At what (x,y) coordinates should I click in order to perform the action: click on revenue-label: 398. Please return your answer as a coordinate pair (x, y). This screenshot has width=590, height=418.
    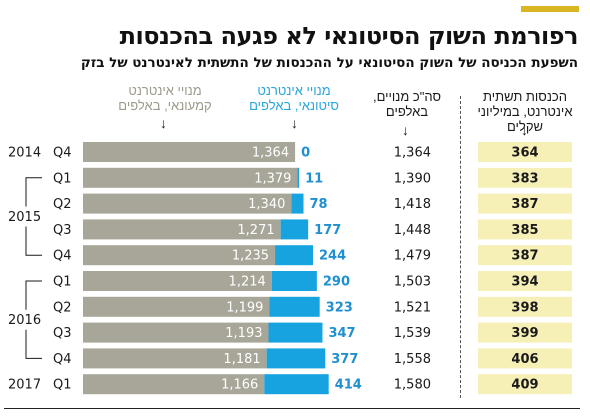
    Looking at the image, I should click on (524, 307).